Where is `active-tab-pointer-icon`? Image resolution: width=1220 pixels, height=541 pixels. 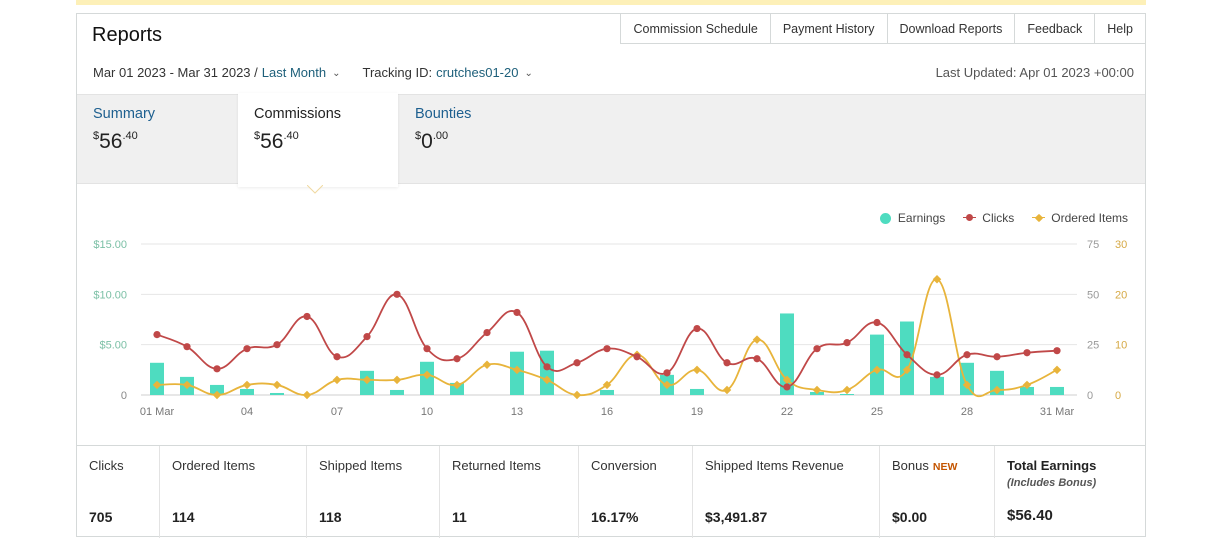 active-tab-pointer-icon is located at coordinates (315, 189).